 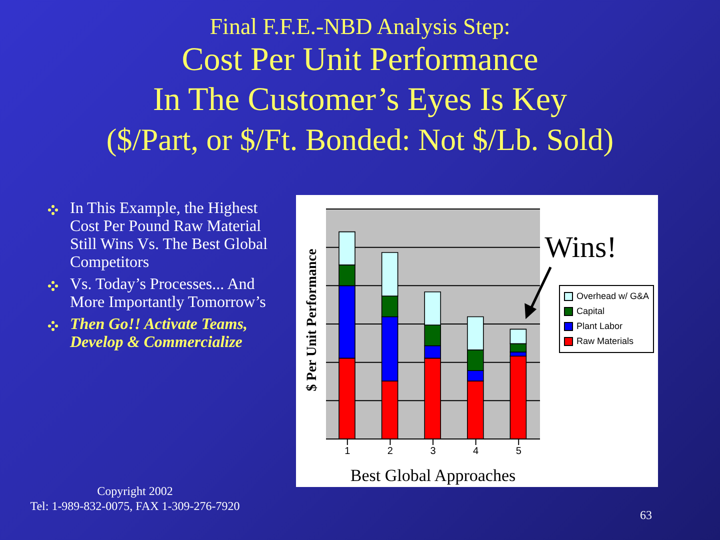 What do you see at coordinates (347, 452) in the screenshot?
I see `x-tick-label: 1` at bounding box center [347, 452].